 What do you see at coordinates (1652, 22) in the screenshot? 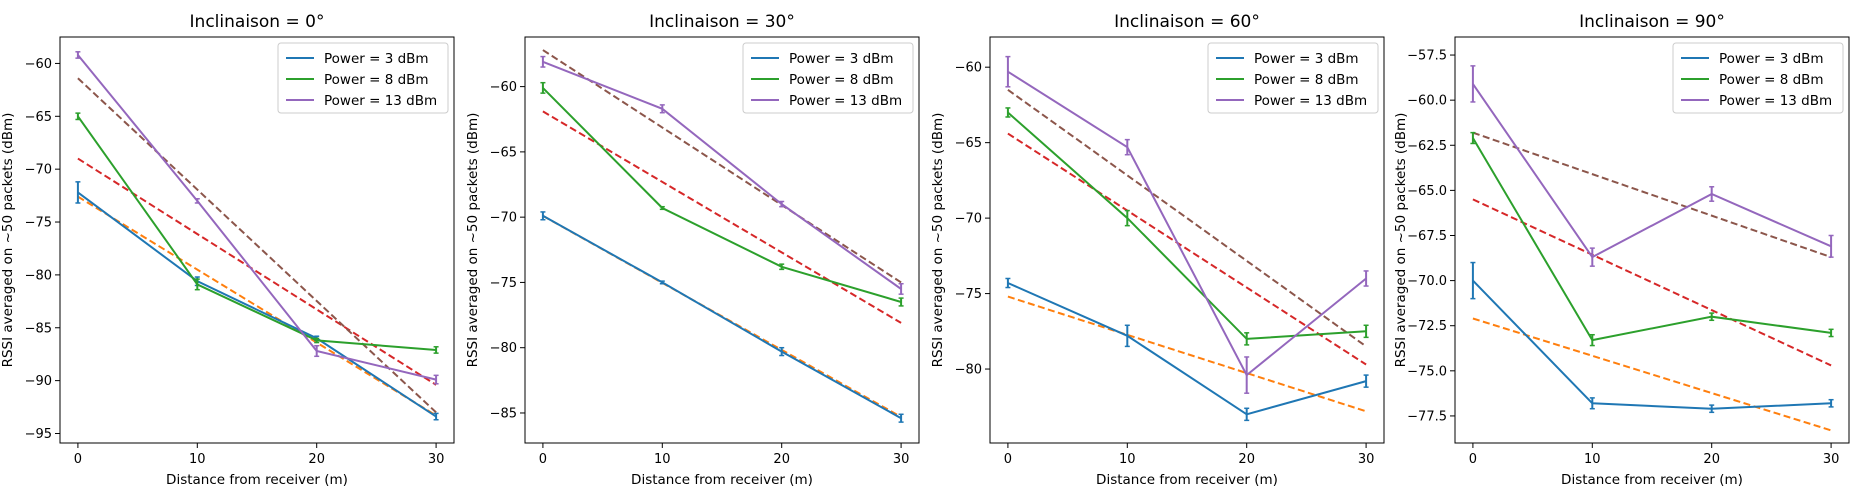
I see `chart-title: Inclinaison = 90°` at bounding box center [1652, 22].